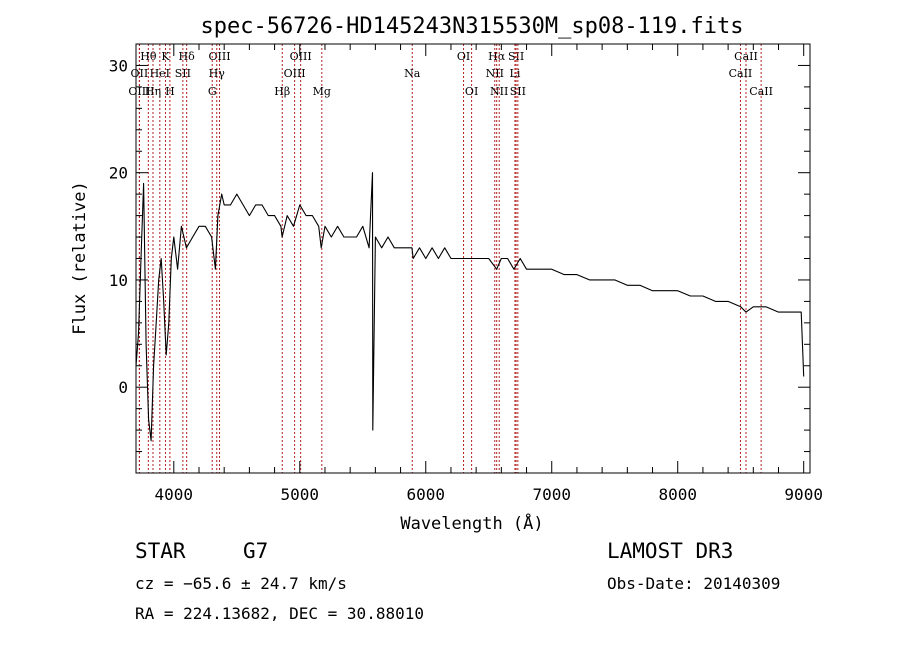 The height and width of the screenshot is (649, 900). What do you see at coordinates (160, 73) in the screenshot?
I see `line-label-4: HeI` at bounding box center [160, 73].